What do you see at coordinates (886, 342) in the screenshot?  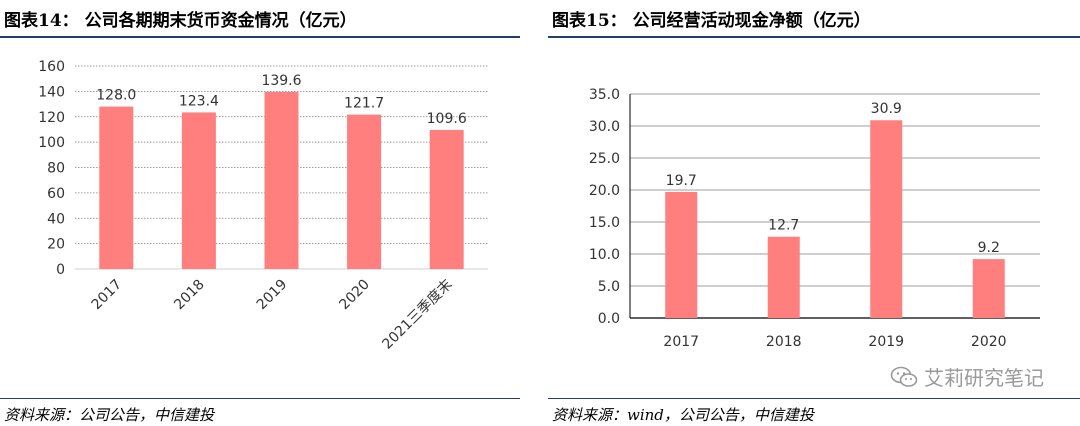 I see `right-x-tick-label: 2019` at bounding box center [886, 342].